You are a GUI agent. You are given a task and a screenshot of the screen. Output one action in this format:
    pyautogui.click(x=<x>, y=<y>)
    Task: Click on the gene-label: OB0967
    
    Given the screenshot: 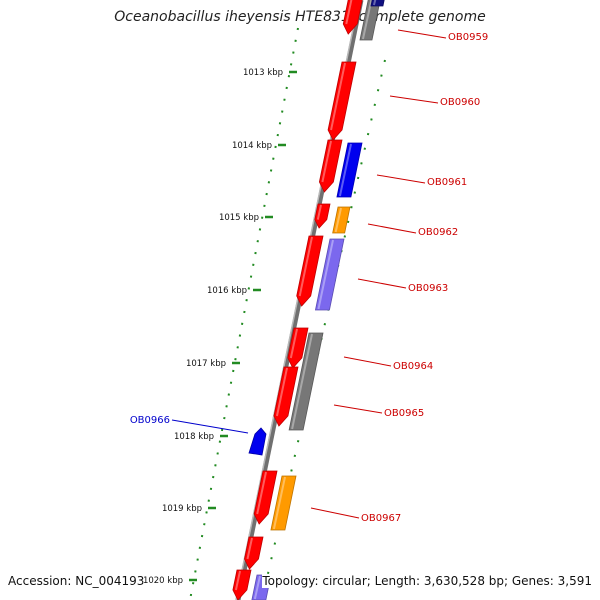 What is the action you would take?
    pyautogui.click(x=381, y=518)
    